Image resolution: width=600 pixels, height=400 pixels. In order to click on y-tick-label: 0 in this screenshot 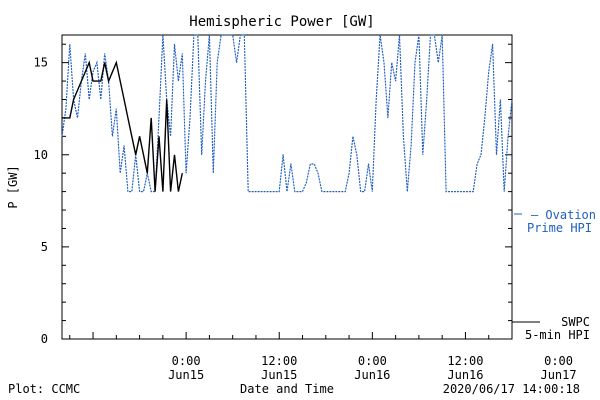, I will do `click(44, 339)`.